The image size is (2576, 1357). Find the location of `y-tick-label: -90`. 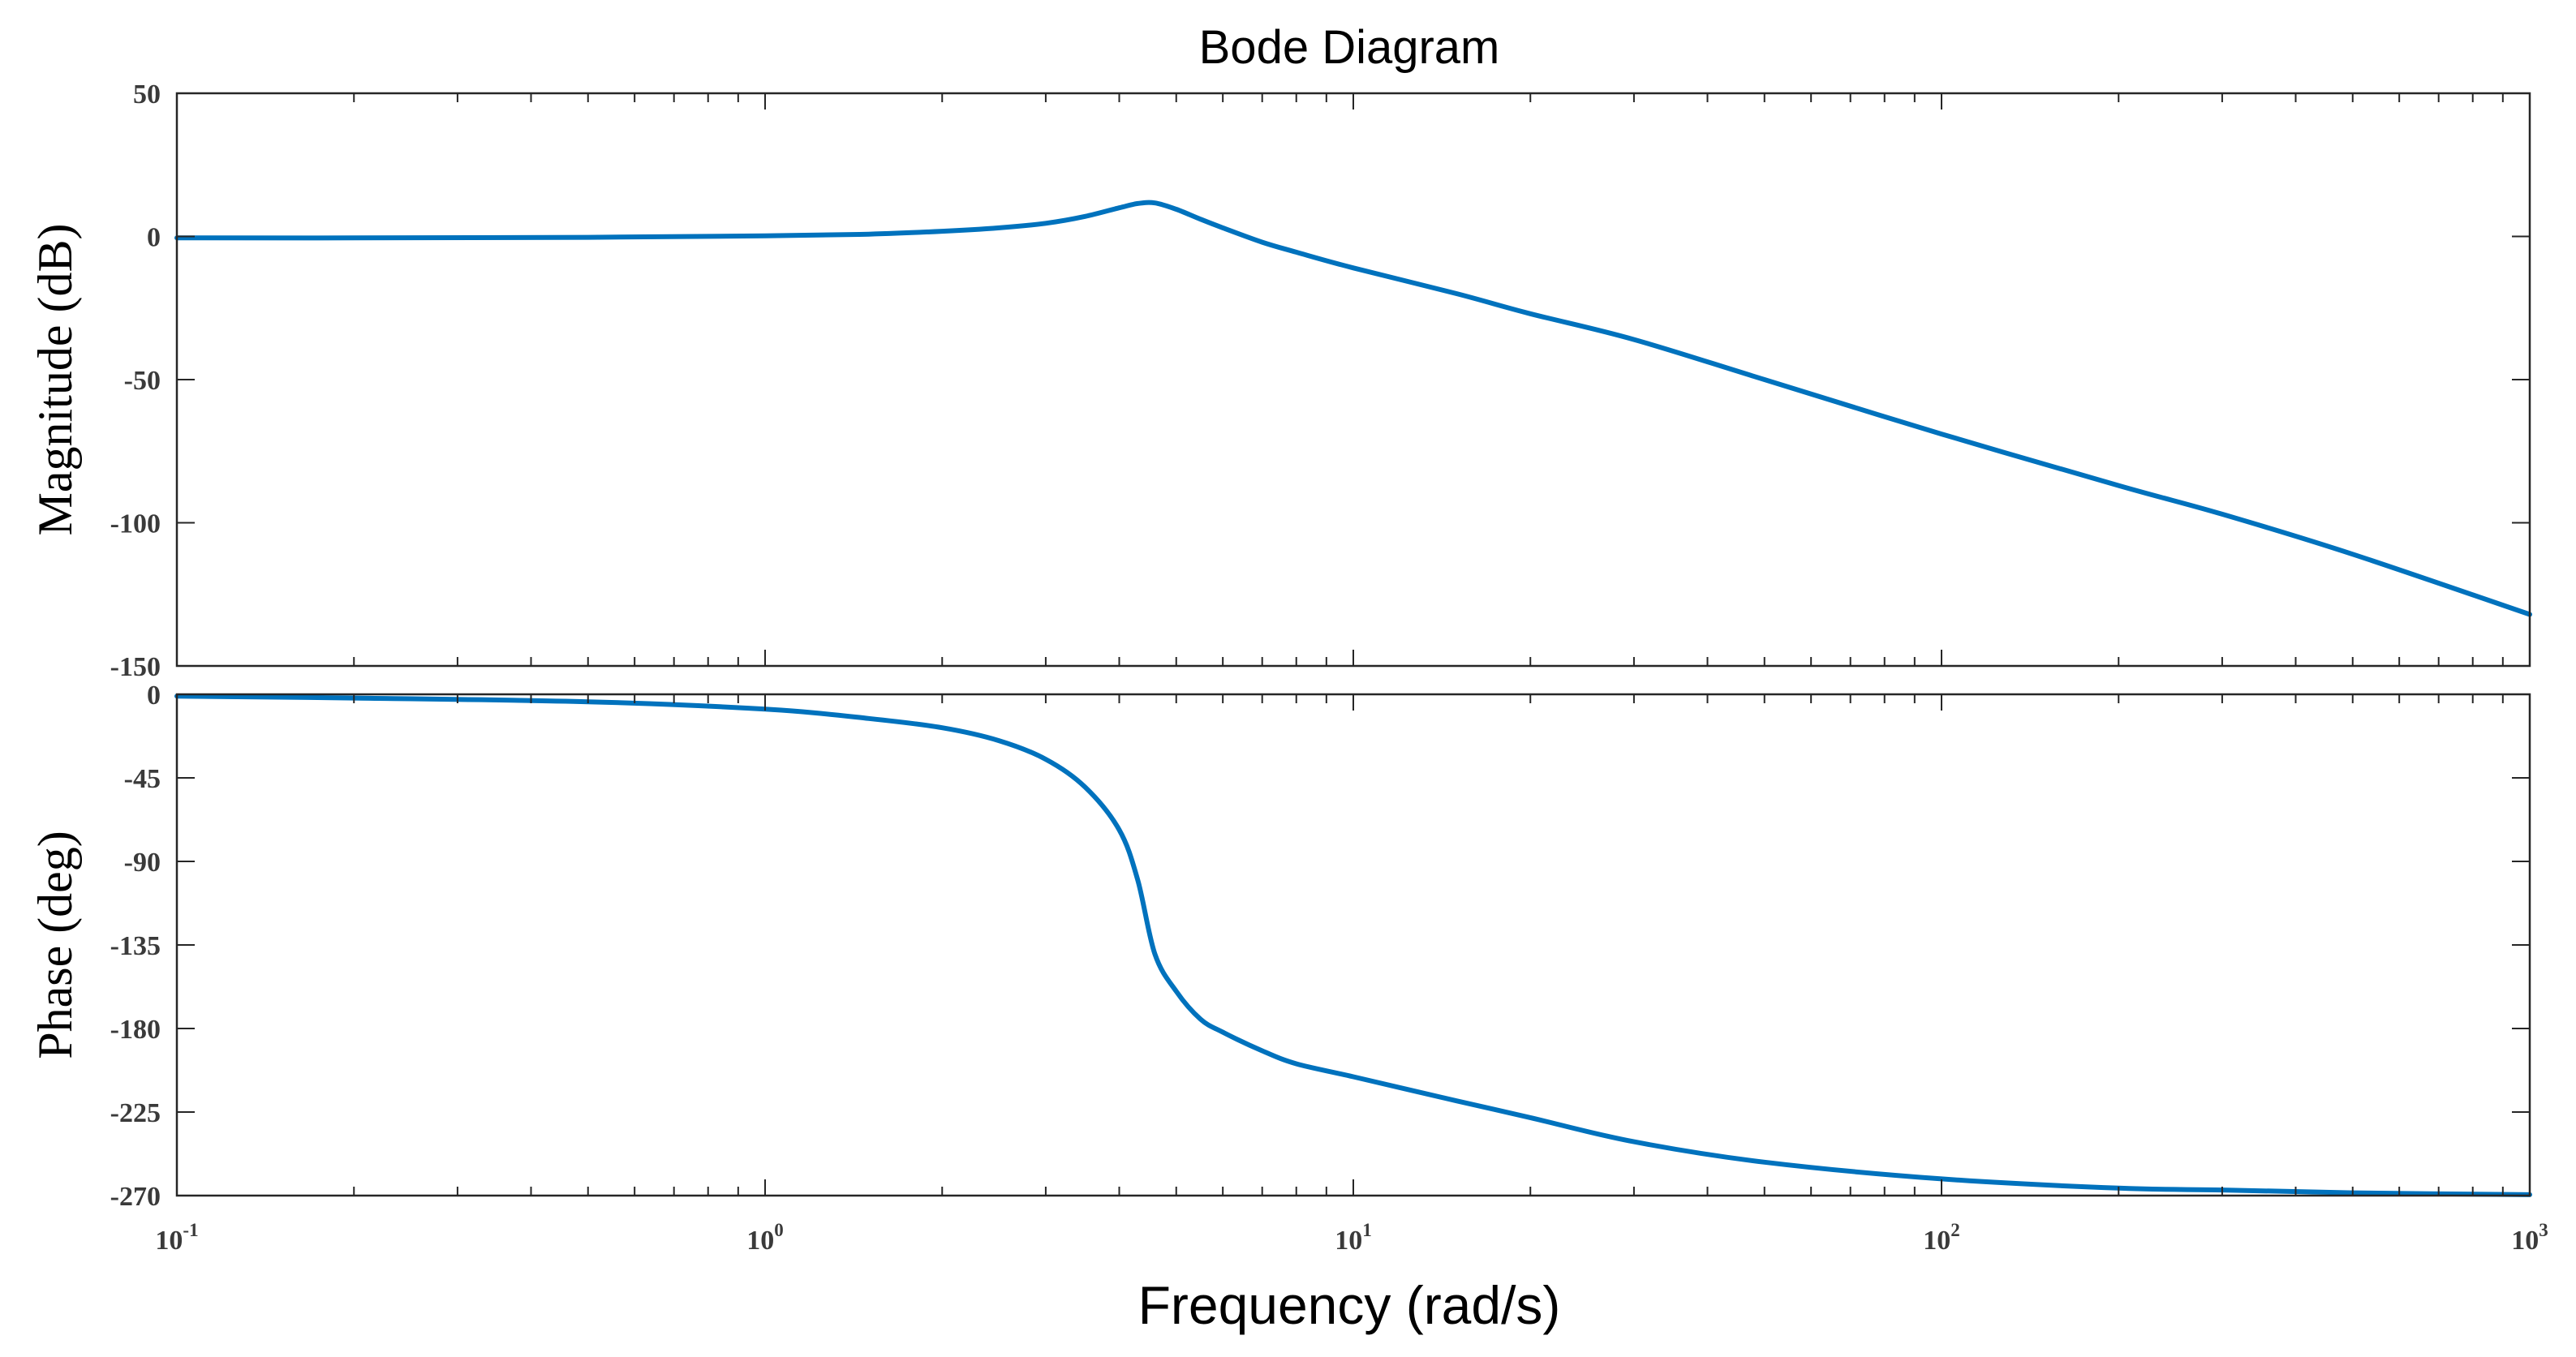

y-tick-label: -90 is located at coordinates (142, 863).